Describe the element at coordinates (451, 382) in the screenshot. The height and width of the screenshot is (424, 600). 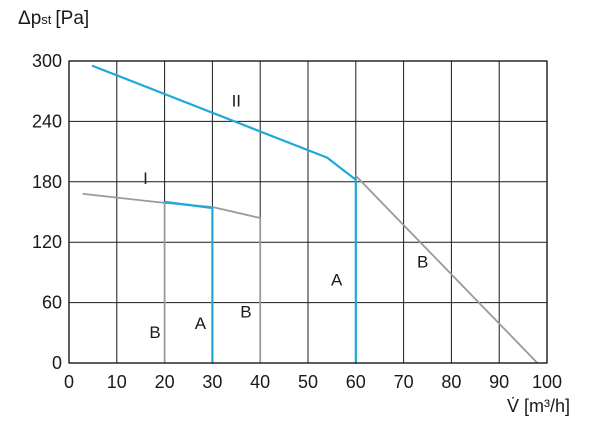
I see `x-tick-label: 80` at that location.